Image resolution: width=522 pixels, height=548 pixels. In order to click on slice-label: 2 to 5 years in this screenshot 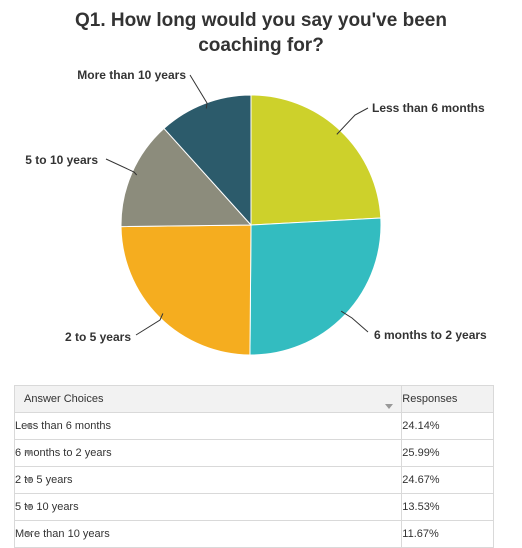, I will do `click(98, 337)`.